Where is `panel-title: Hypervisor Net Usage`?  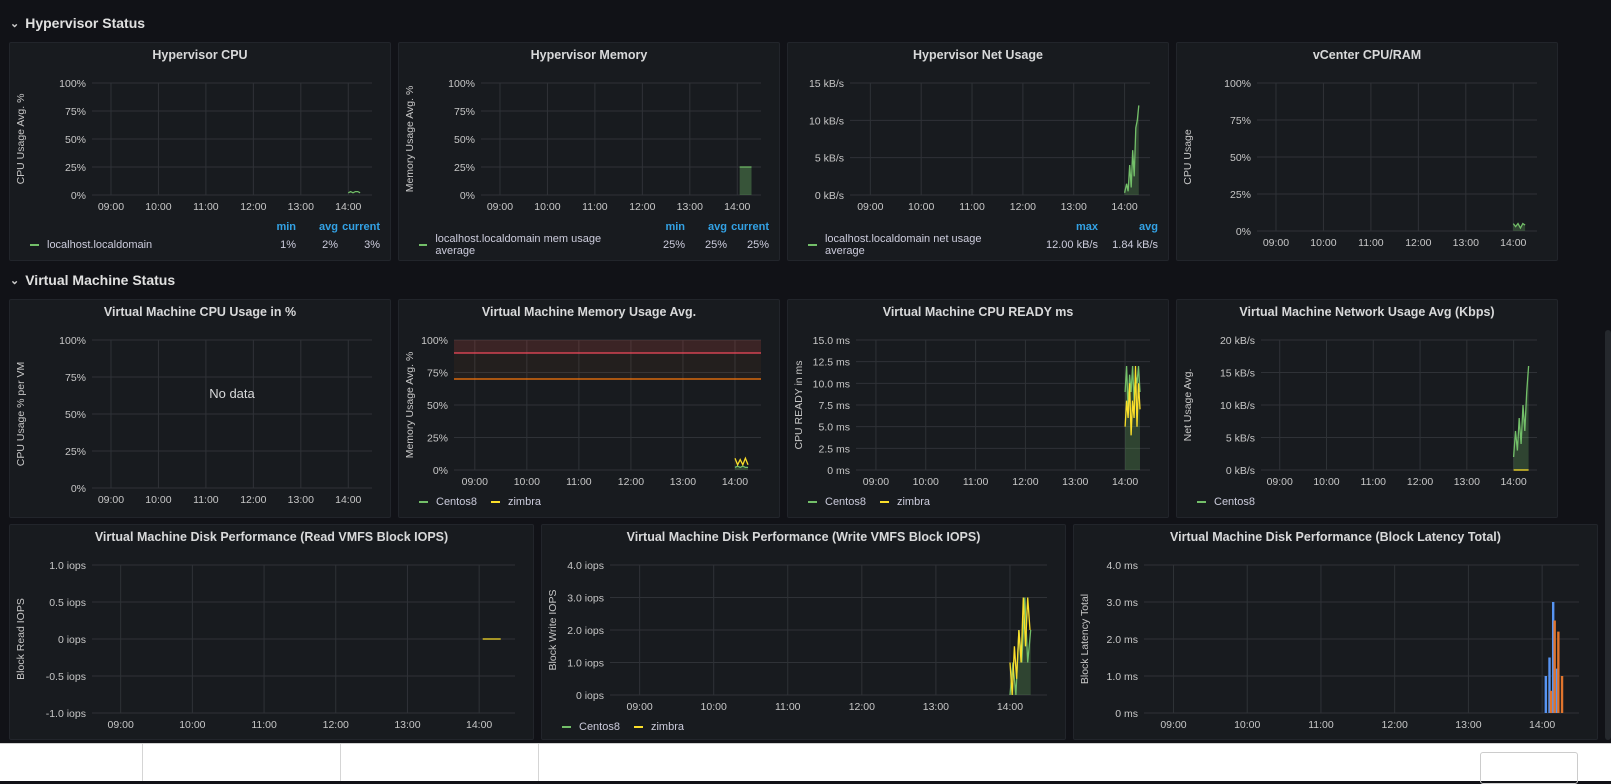 panel-title: Hypervisor Net Usage is located at coordinates (978, 55).